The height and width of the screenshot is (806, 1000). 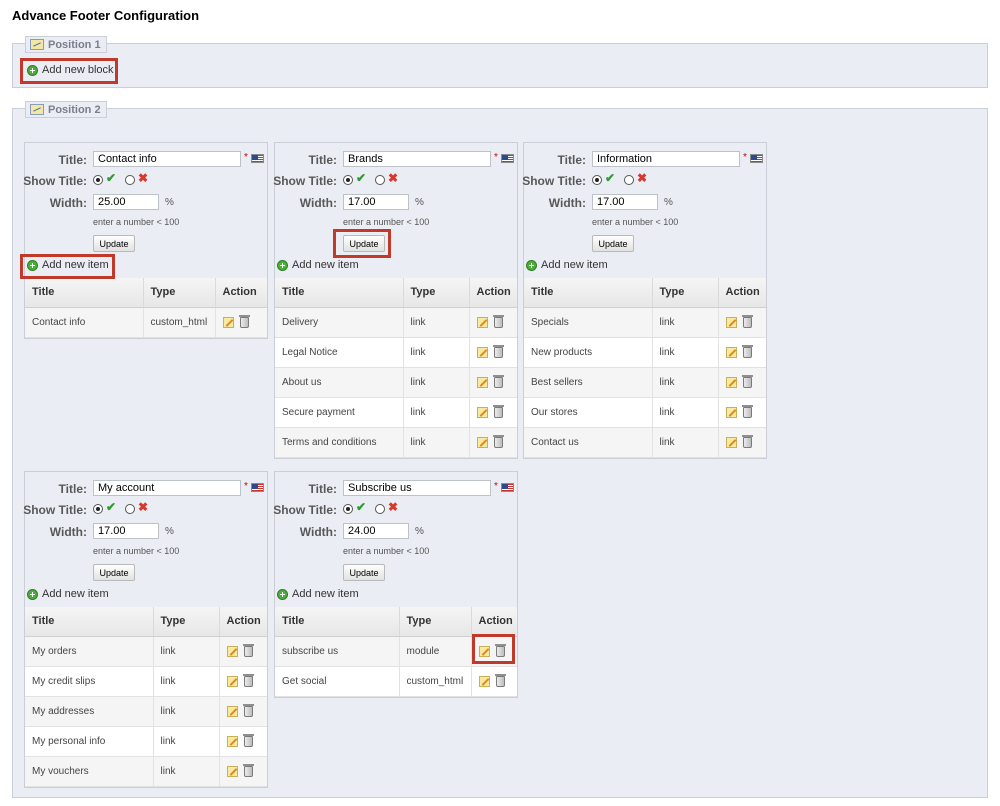 What do you see at coordinates (588, 442) in the screenshot?
I see `item-title-cell: Contact us` at bounding box center [588, 442].